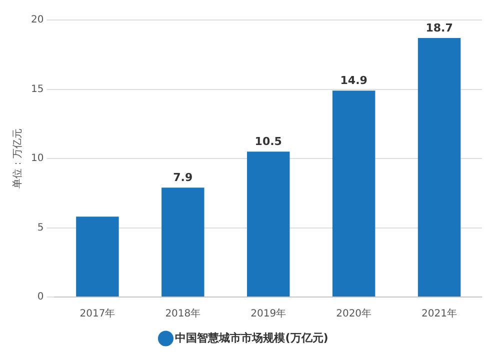 The image size is (500, 362). I want to click on y-tick-label: 20, so click(37, 20).